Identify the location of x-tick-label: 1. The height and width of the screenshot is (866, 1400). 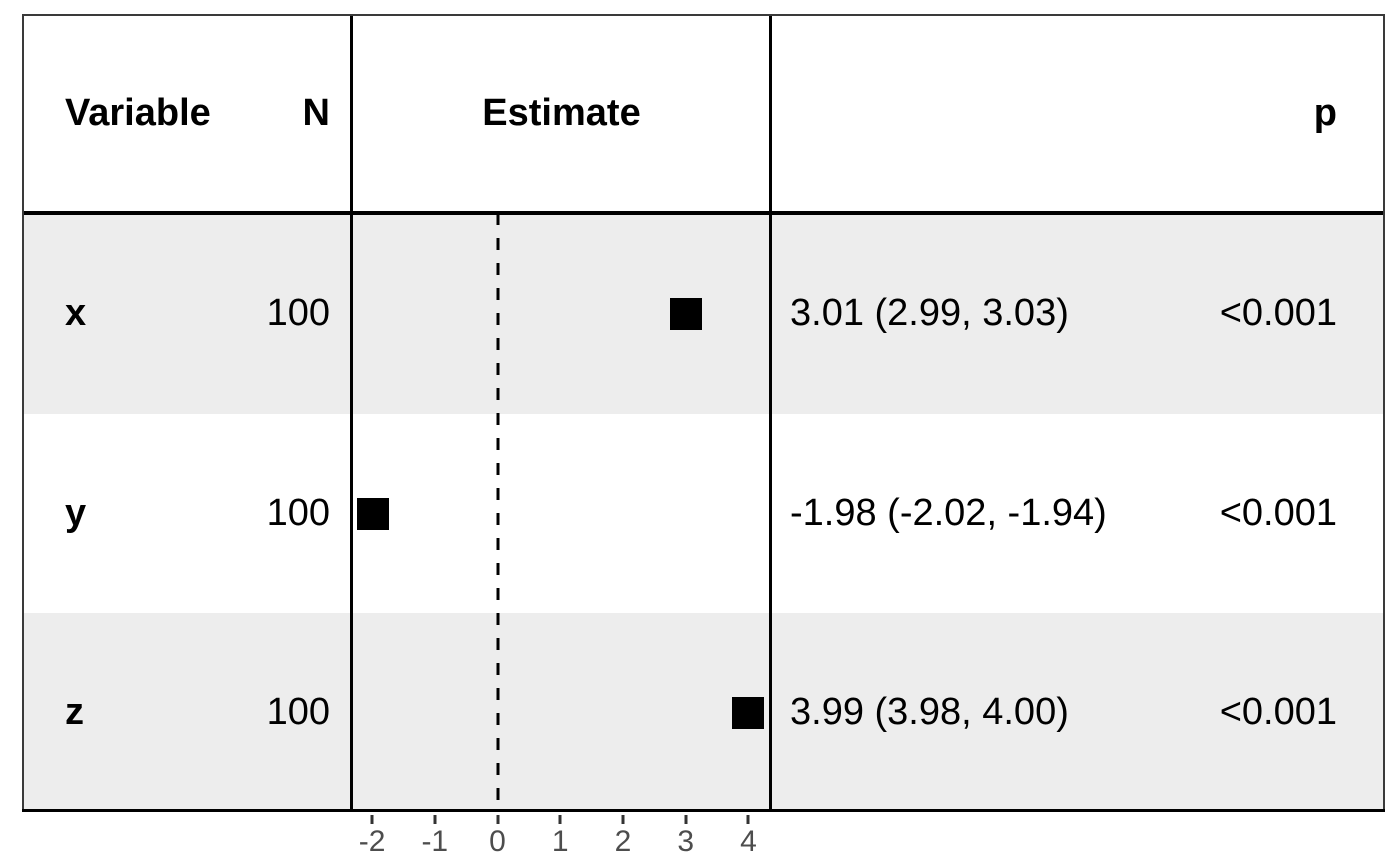
(560, 841).